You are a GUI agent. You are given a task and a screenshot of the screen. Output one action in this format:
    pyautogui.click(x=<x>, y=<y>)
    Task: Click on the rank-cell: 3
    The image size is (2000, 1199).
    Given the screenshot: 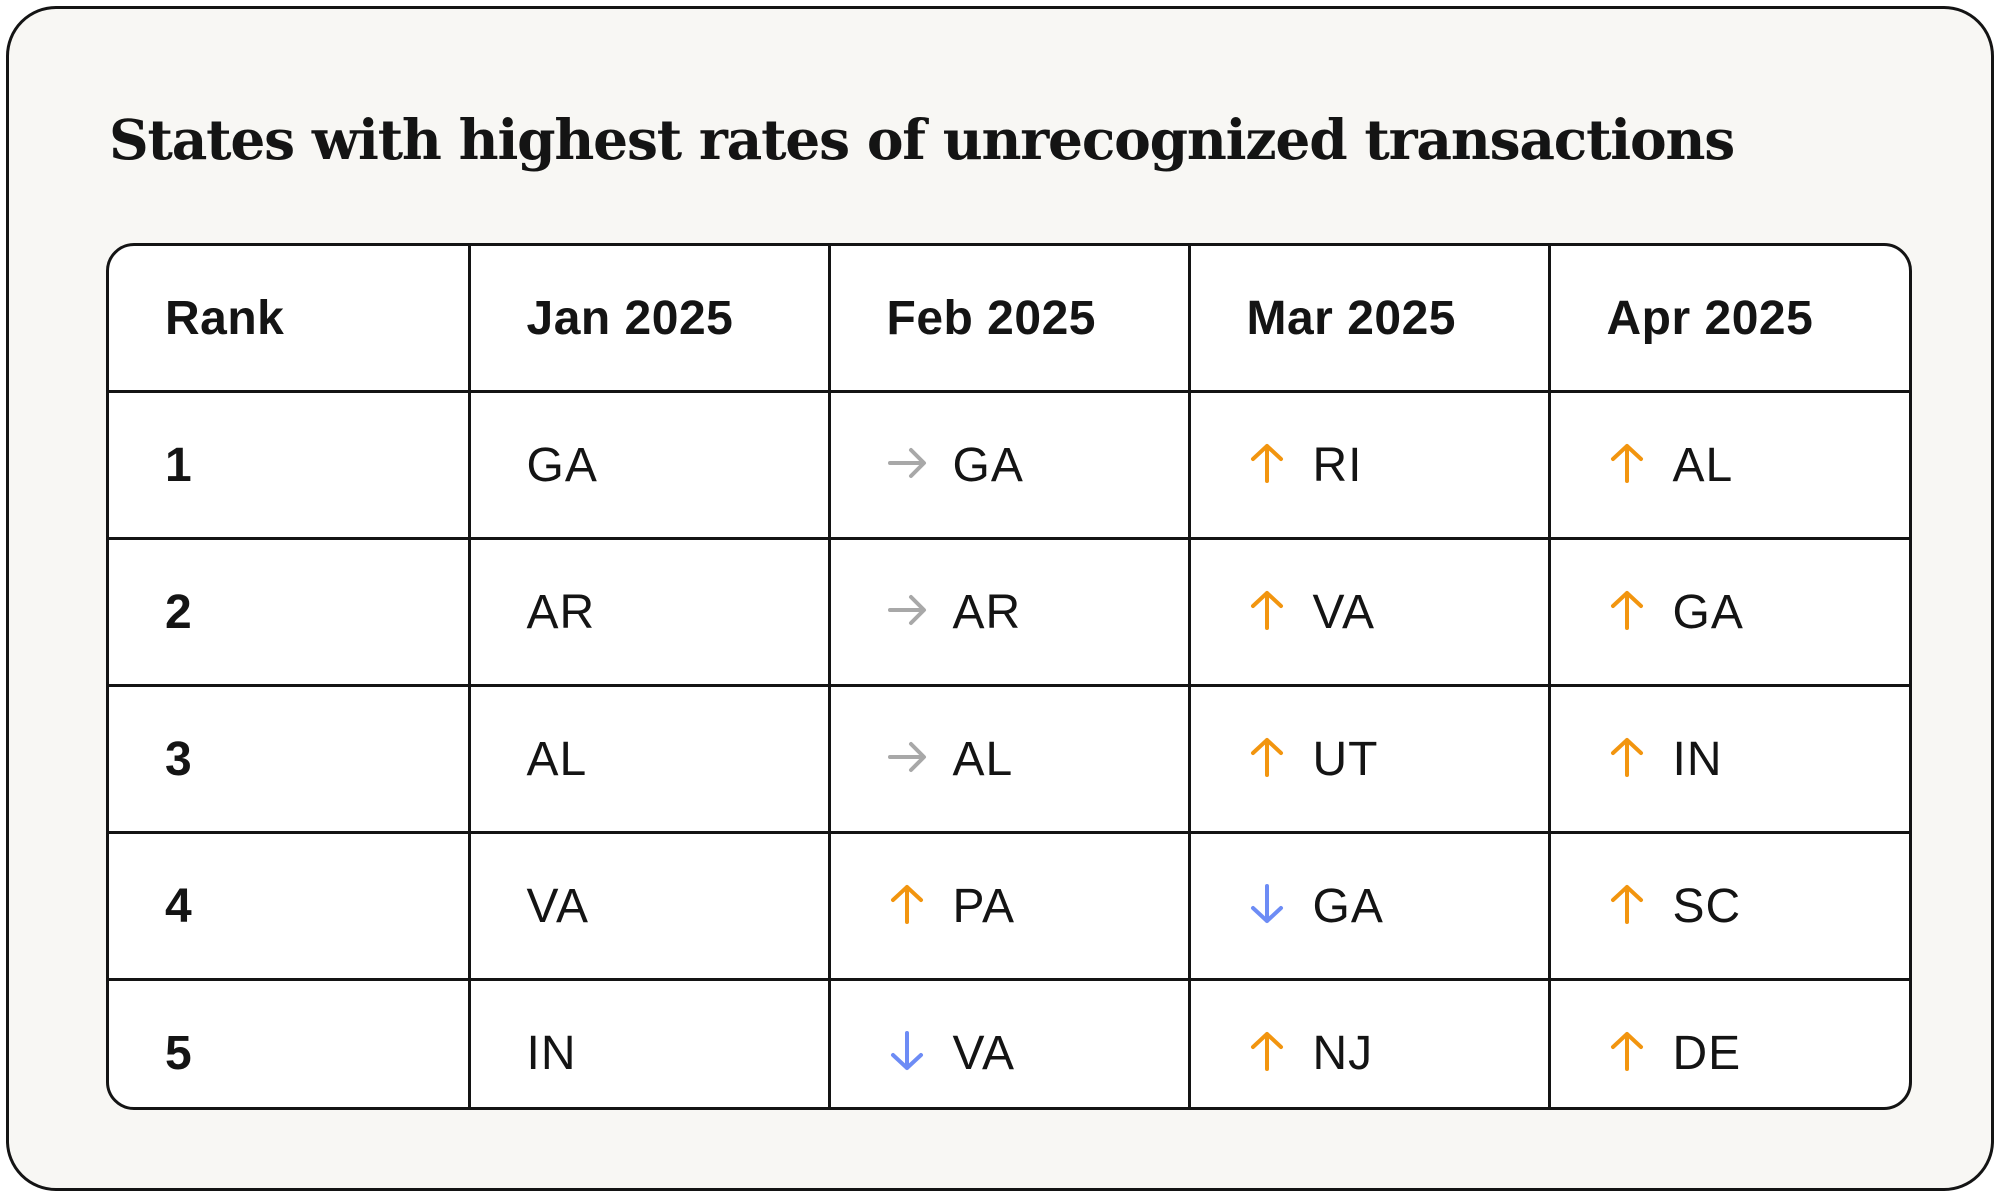 What is the action you would take?
    pyautogui.click(x=290, y=759)
    